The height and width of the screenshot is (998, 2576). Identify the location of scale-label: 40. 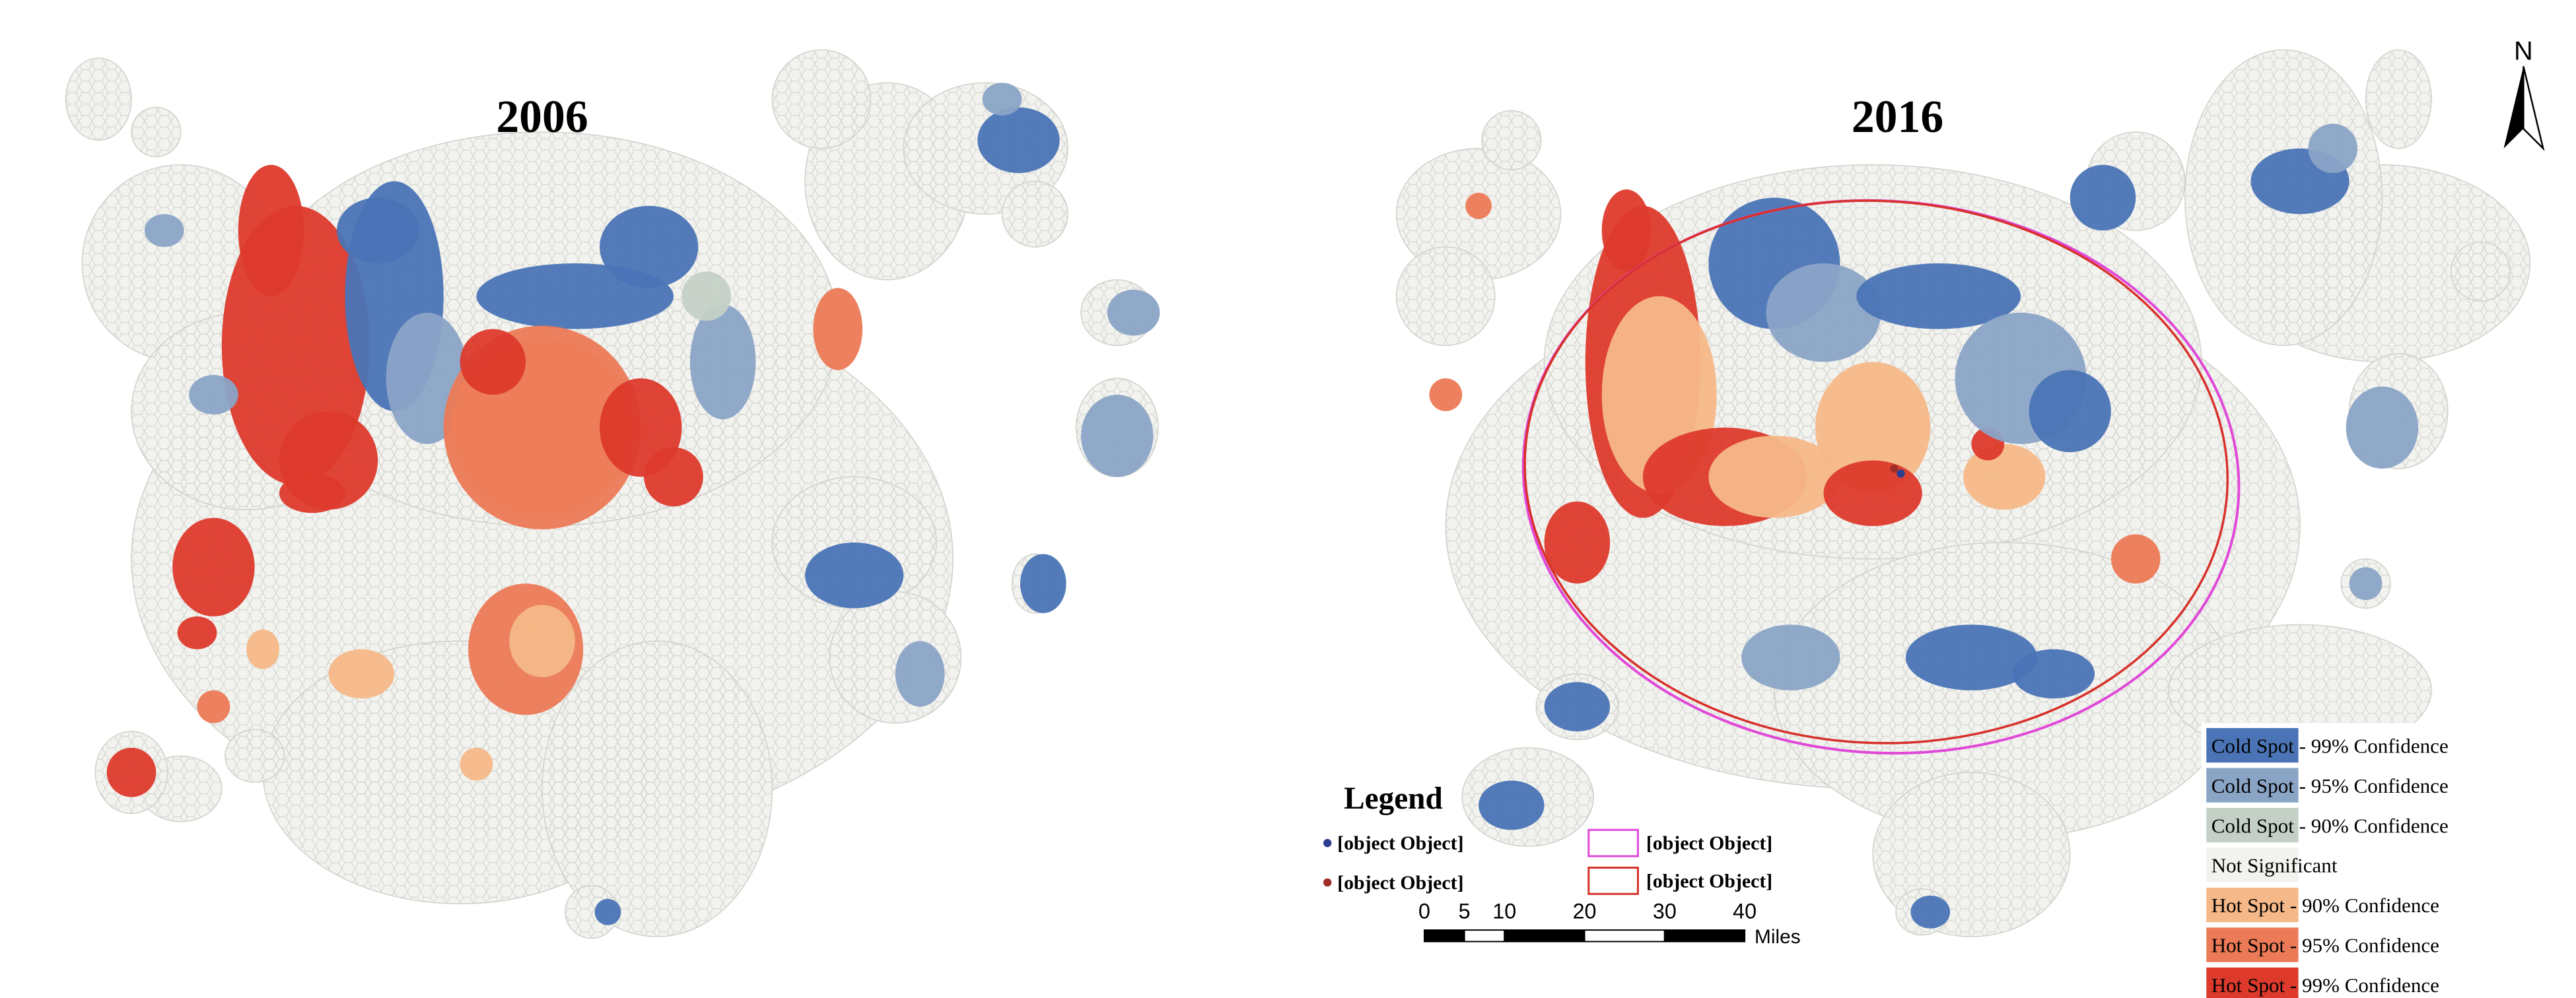
(1745, 911).